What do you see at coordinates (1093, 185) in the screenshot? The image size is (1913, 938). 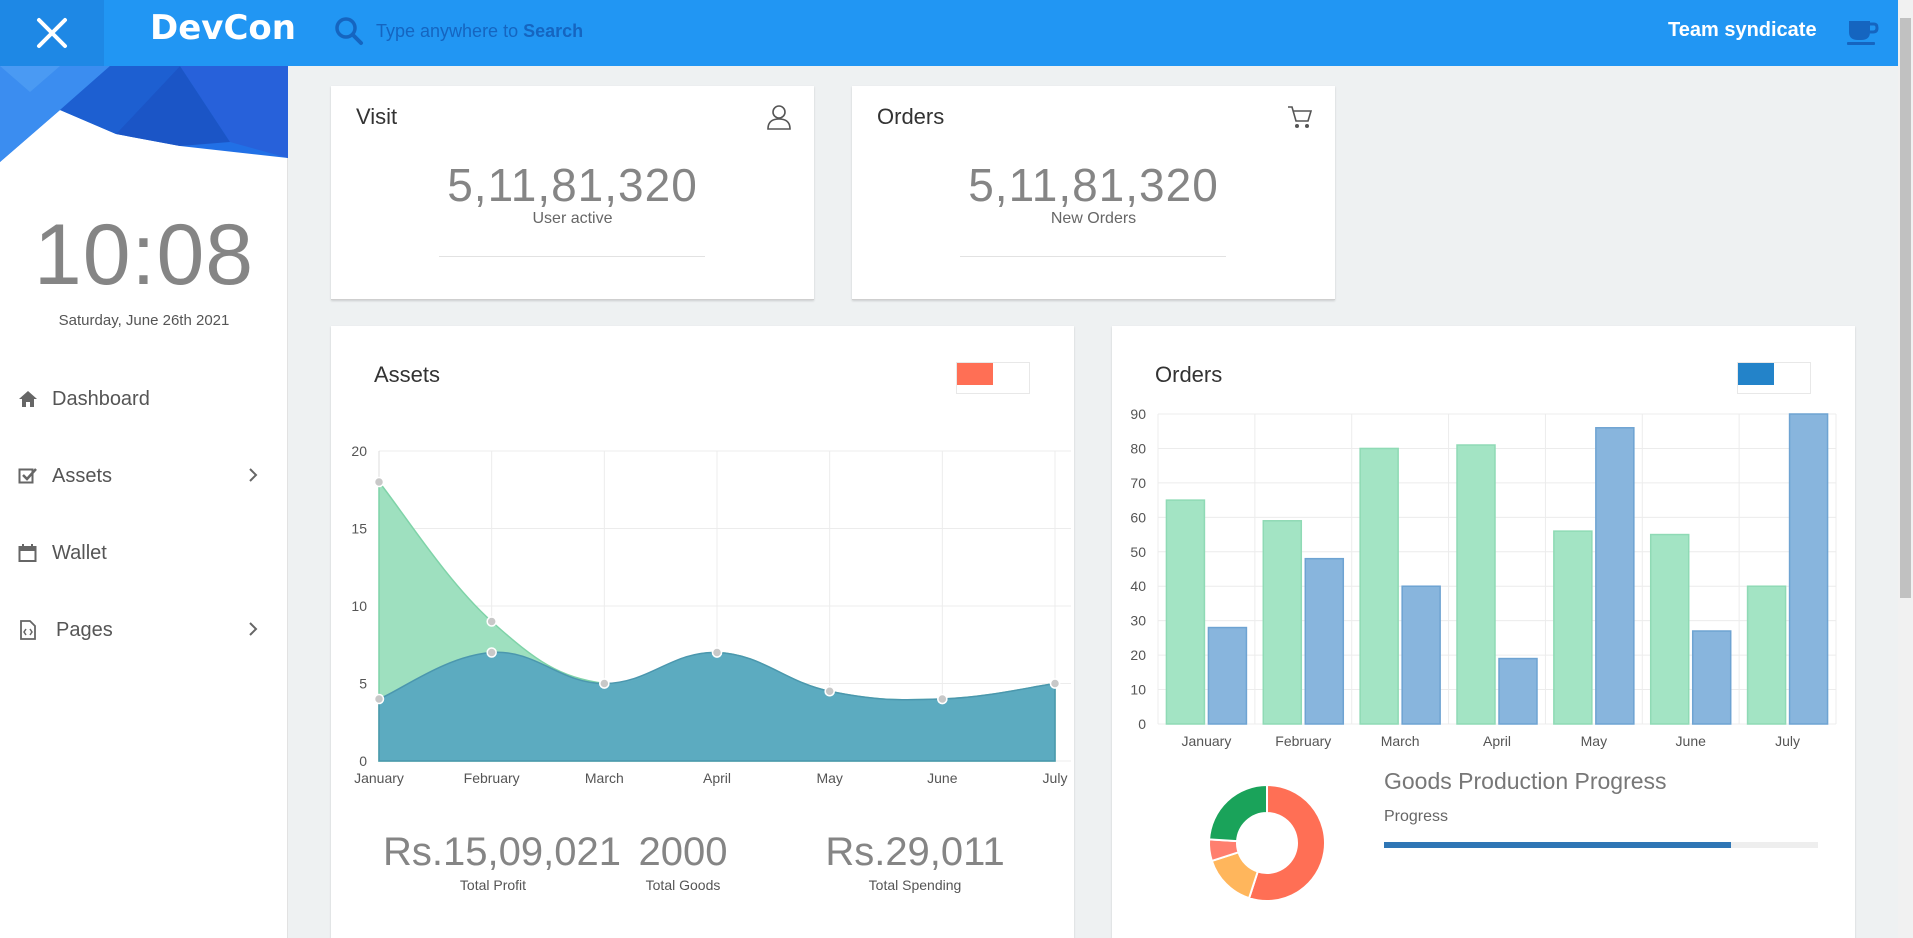 I see `orders-value: 5,11,81,320` at bounding box center [1093, 185].